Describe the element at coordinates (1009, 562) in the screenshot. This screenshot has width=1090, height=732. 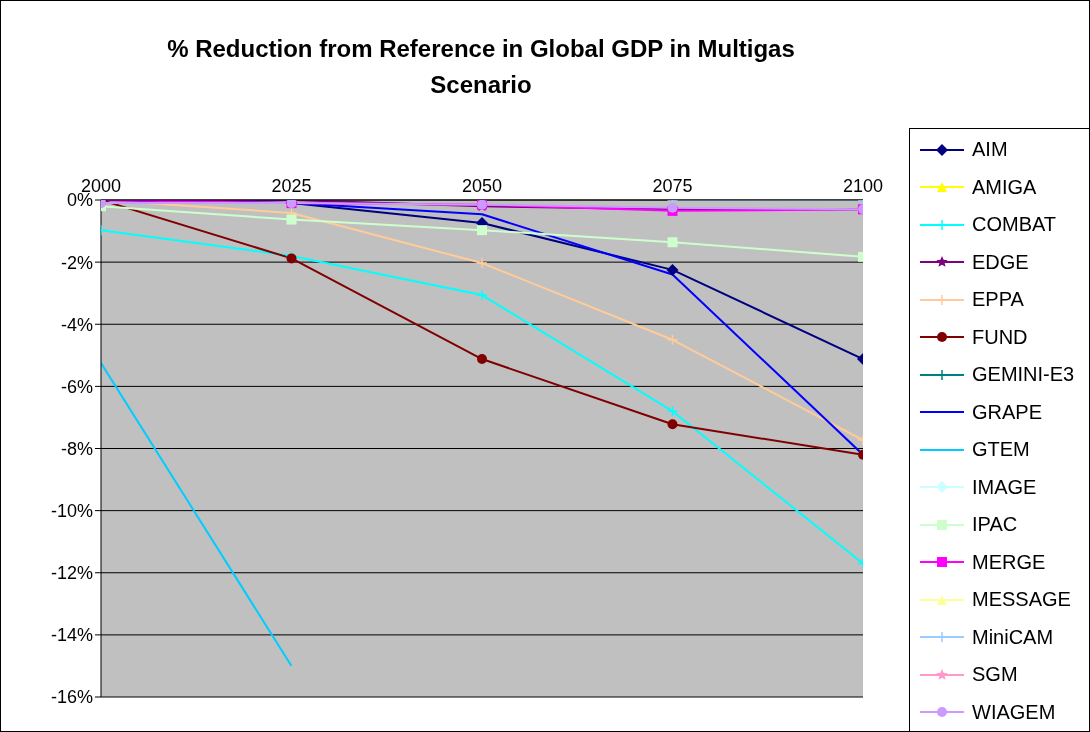
I see `legend-label: MERGE` at that location.